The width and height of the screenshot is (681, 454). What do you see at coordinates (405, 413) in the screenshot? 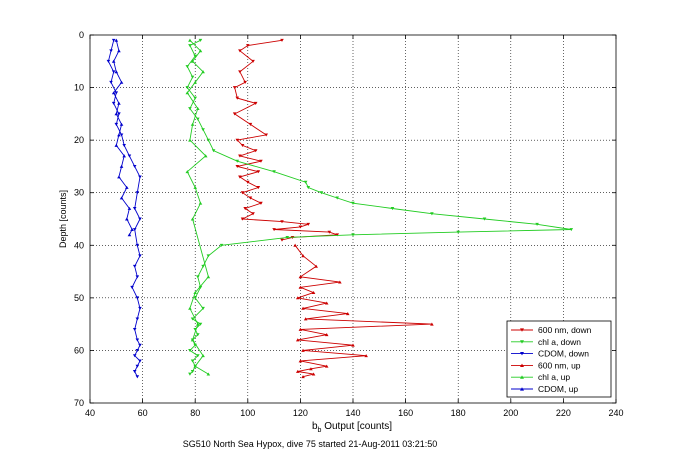
I see `x-tick-label: 160` at bounding box center [405, 413].